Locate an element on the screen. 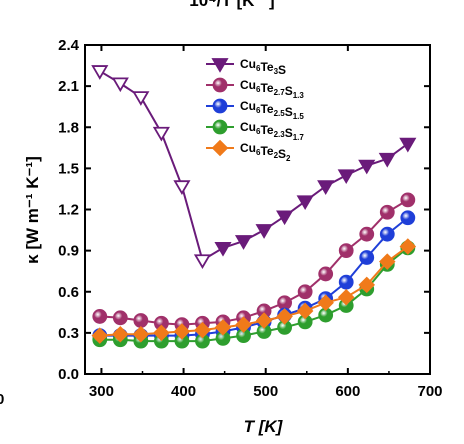 The image size is (464, 444). top-axis-fragment: 10⁴/T [K⁻¹] is located at coordinates (231, 5).